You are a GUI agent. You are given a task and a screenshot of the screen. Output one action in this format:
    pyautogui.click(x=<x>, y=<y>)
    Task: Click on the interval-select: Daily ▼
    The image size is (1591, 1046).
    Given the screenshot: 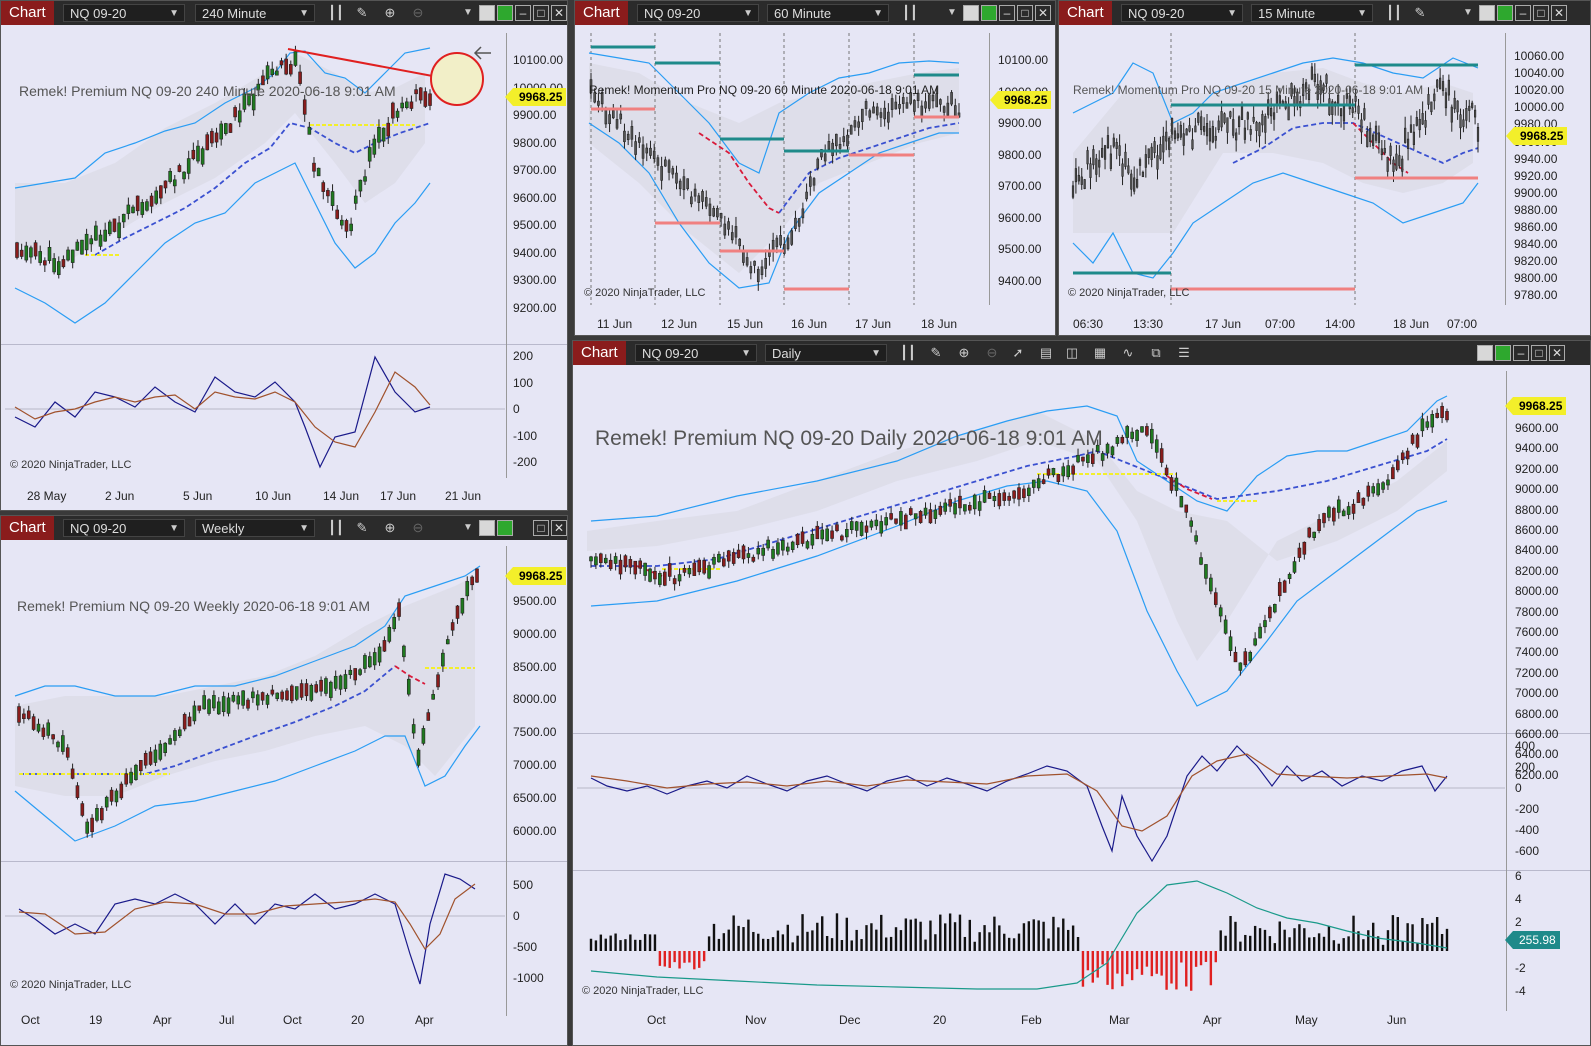 What is the action you would take?
    pyautogui.click(x=826, y=353)
    